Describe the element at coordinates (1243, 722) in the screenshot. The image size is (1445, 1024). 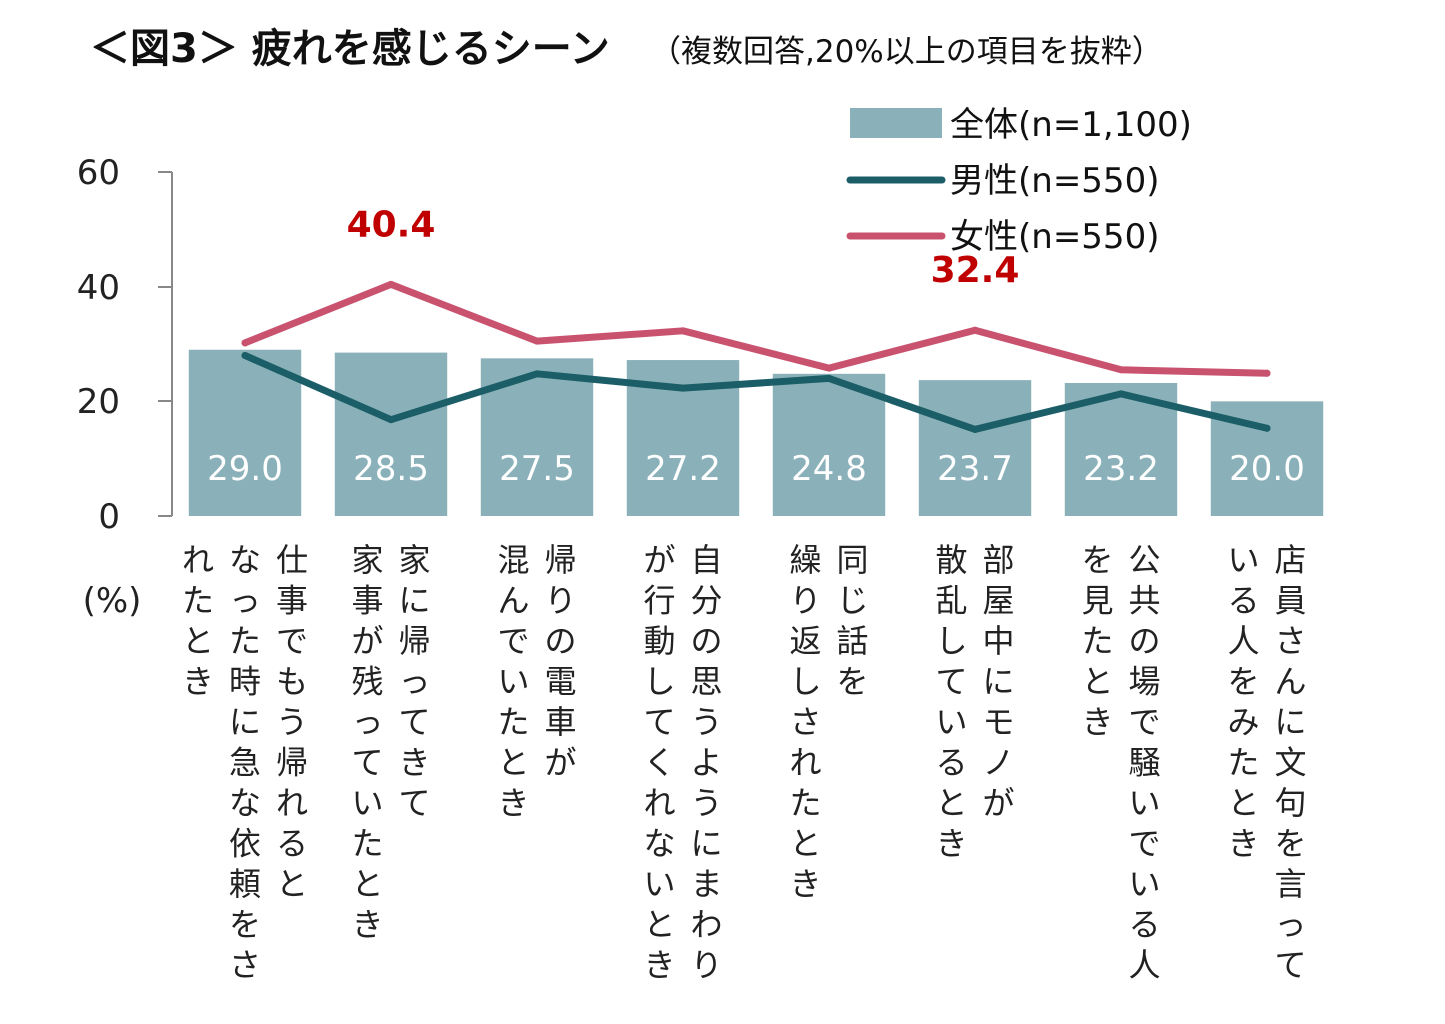
I see `category-label-char: み` at that location.